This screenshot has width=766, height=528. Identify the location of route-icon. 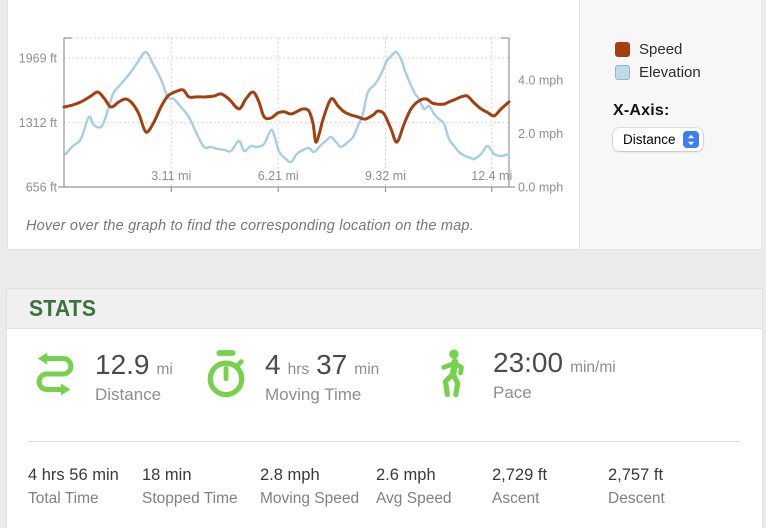
(55, 374).